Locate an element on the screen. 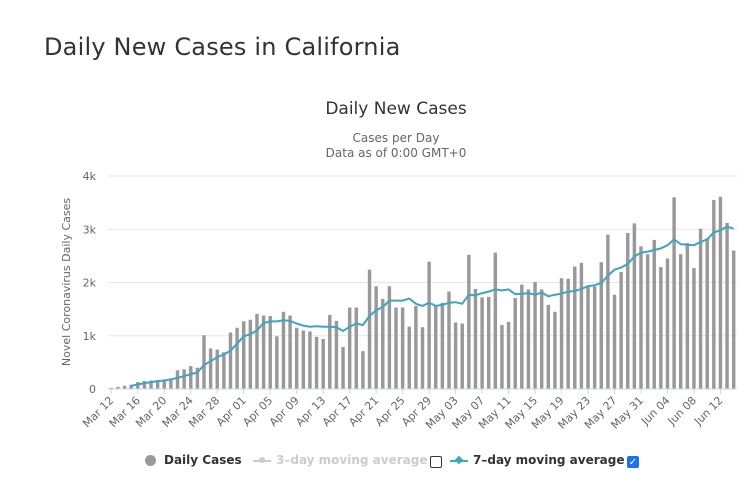 The width and height of the screenshot is (749, 489). legend-item-3day-average: 3–day moving average is located at coordinates (340, 460).